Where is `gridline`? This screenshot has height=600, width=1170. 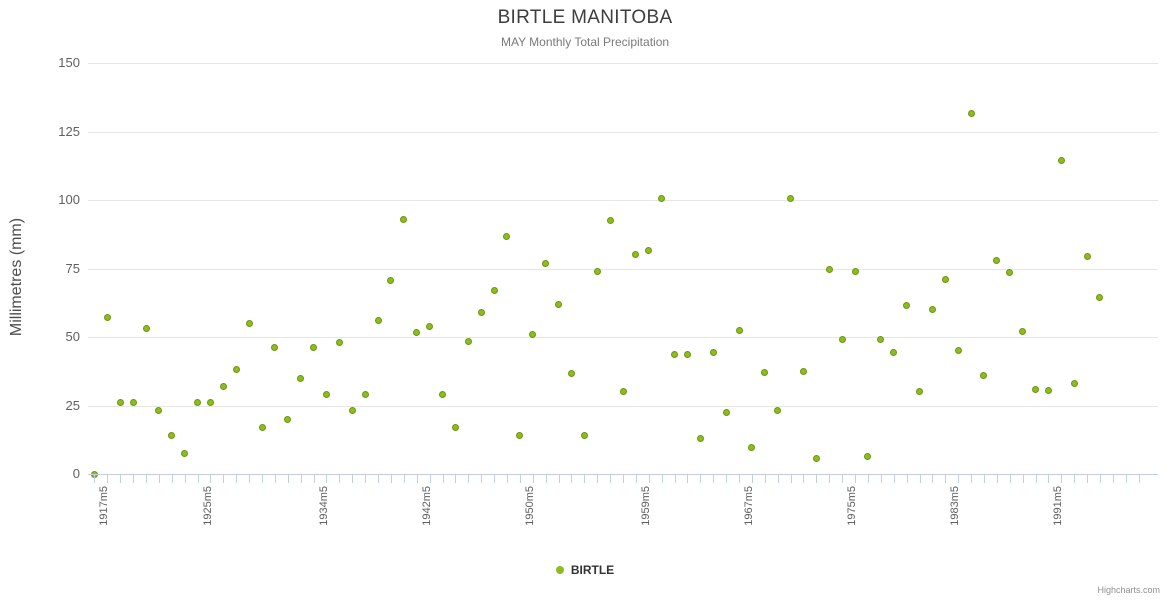 gridline is located at coordinates (623, 337).